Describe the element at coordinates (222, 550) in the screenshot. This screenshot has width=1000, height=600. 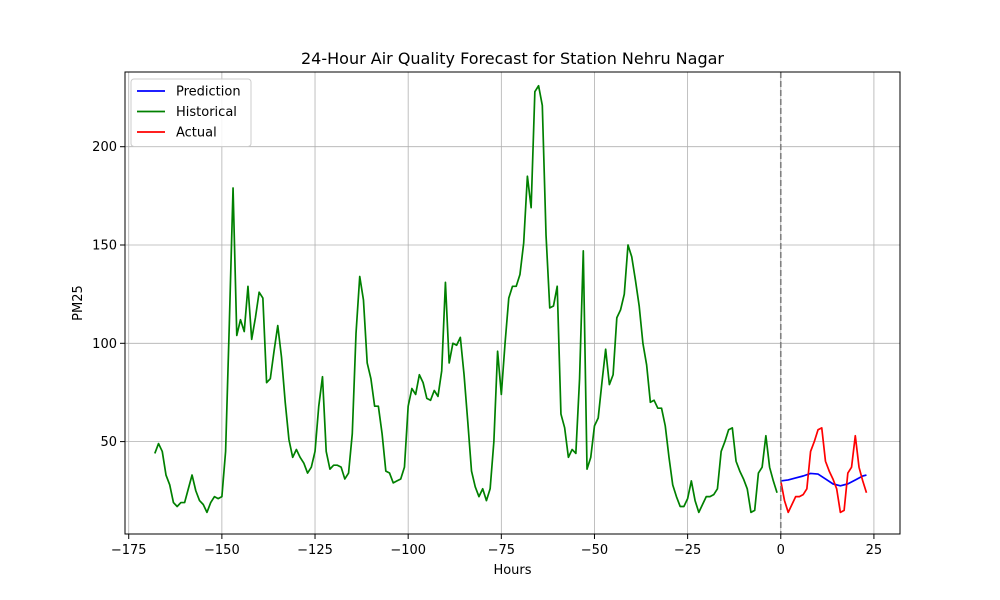
I see `x-tick-label: −150` at that location.